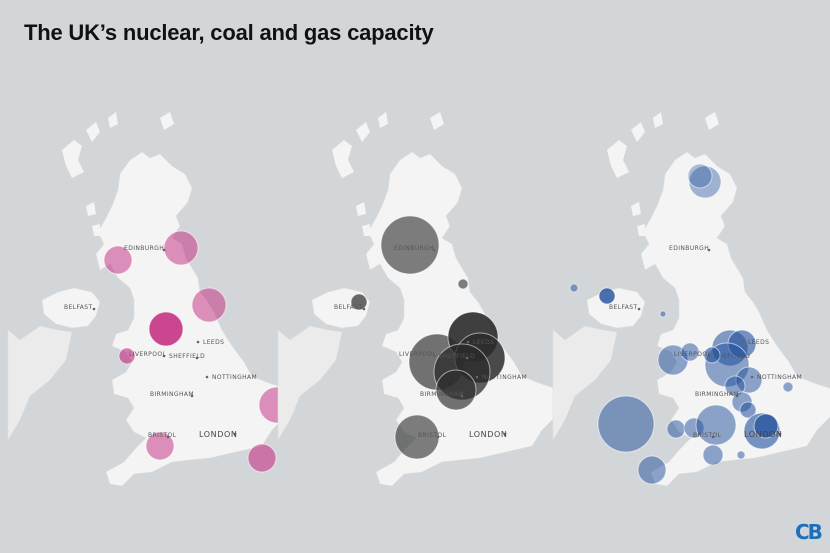 The image size is (830, 553). What do you see at coordinates (737, 396) in the screenshot?
I see `city-dot-birmingham` at bounding box center [737, 396].